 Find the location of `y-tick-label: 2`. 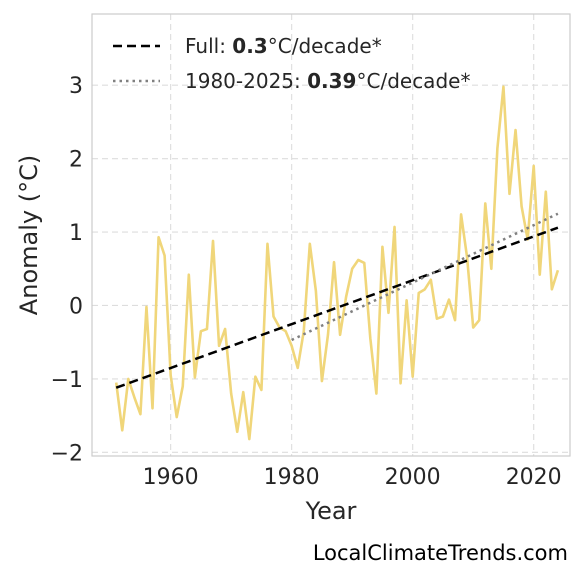

y-tick-label: 2 is located at coordinates (76, 160).